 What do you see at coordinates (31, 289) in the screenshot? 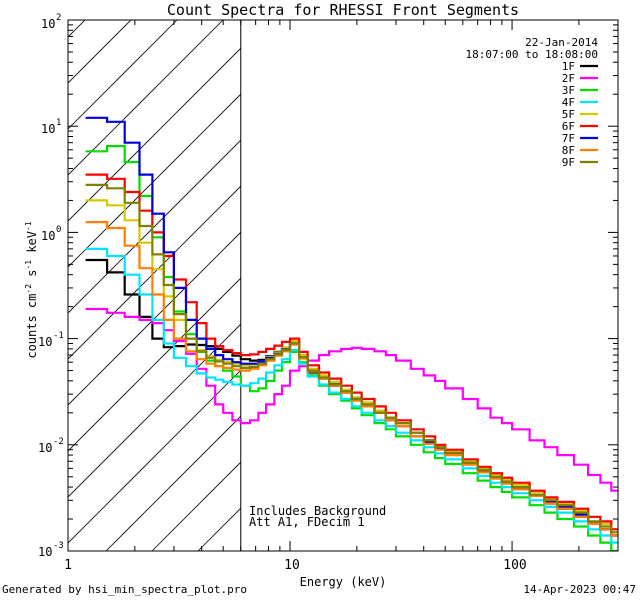
I see `y-axis-label: counts cm-2 s-1 keV-1` at bounding box center [31, 289].